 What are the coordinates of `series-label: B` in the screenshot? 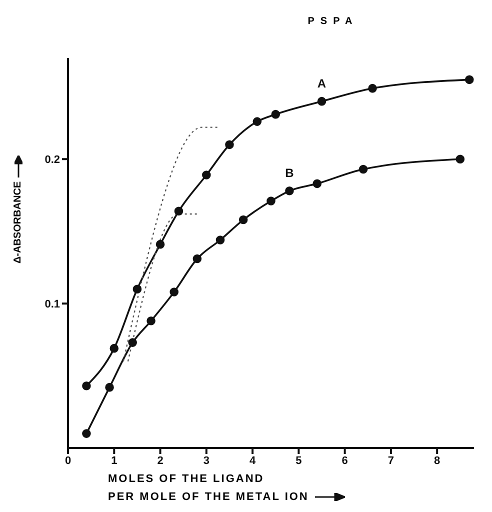 It's located at (289, 173).